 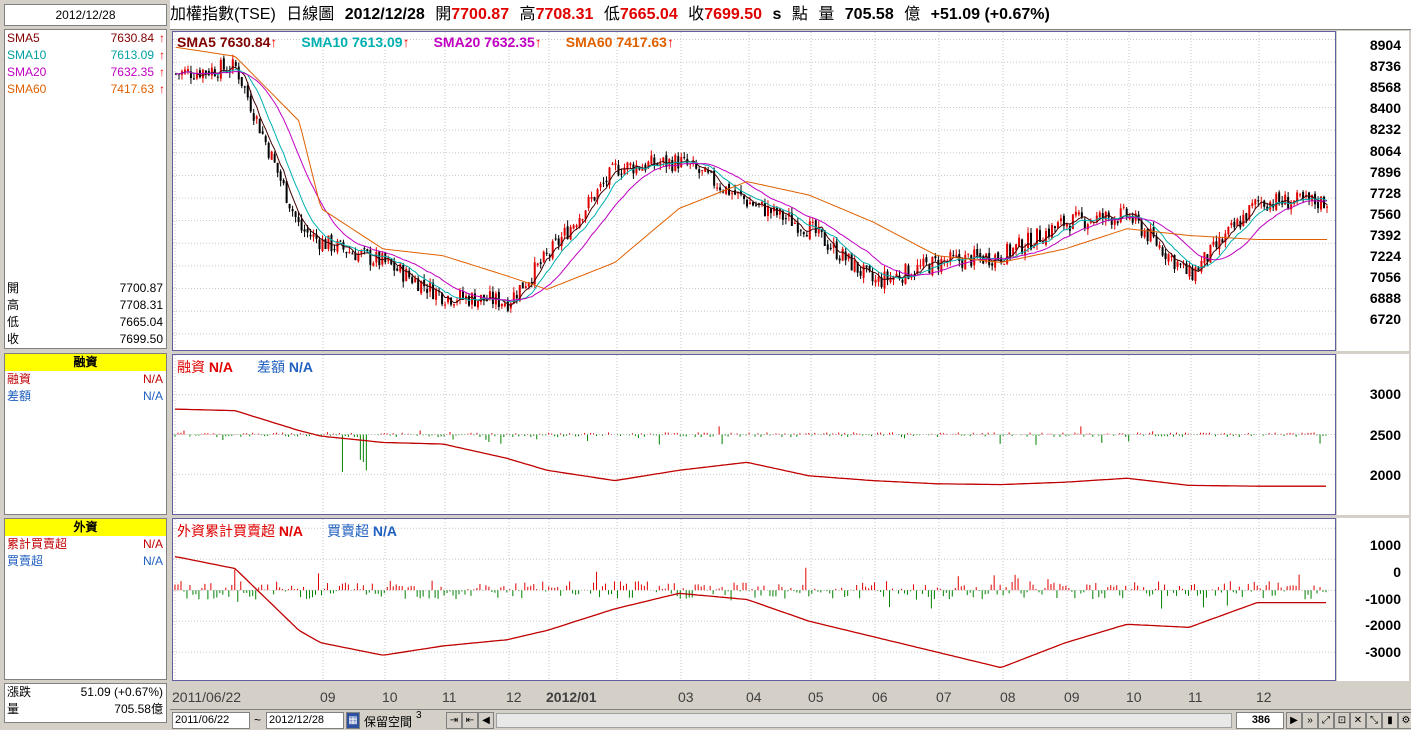 What do you see at coordinates (1385, 545) in the screenshot?
I see `foreign-tick-label: 1000` at bounding box center [1385, 545].